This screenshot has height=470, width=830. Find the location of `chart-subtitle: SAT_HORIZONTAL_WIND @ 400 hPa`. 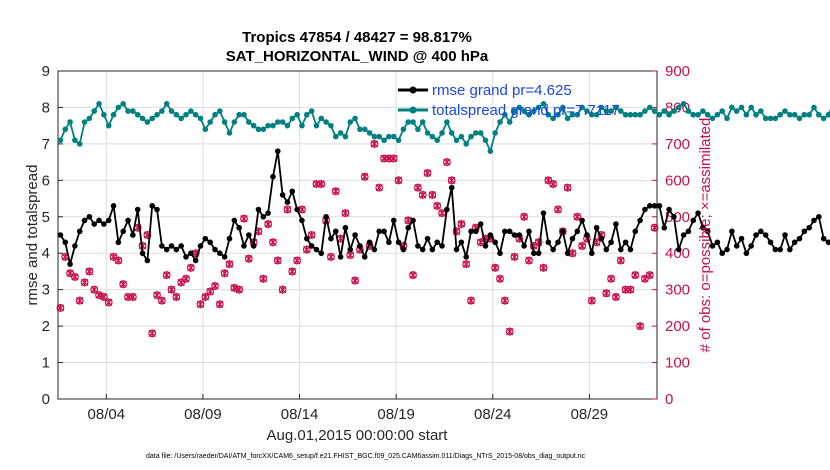

chart-subtitle: SAT_HORIZONTAL_WIND @ 400 hPa is located at coordinates (357, 56).